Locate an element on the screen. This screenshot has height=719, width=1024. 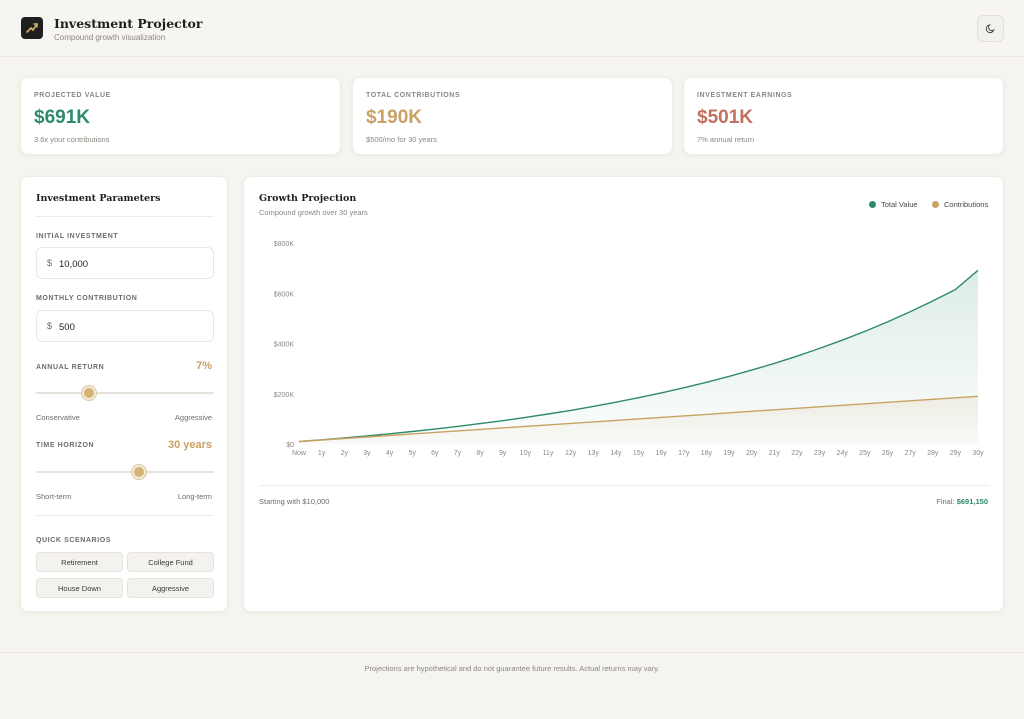
chart-subtitle: Compound growth over 30 years is located at coordinates (313, 212).